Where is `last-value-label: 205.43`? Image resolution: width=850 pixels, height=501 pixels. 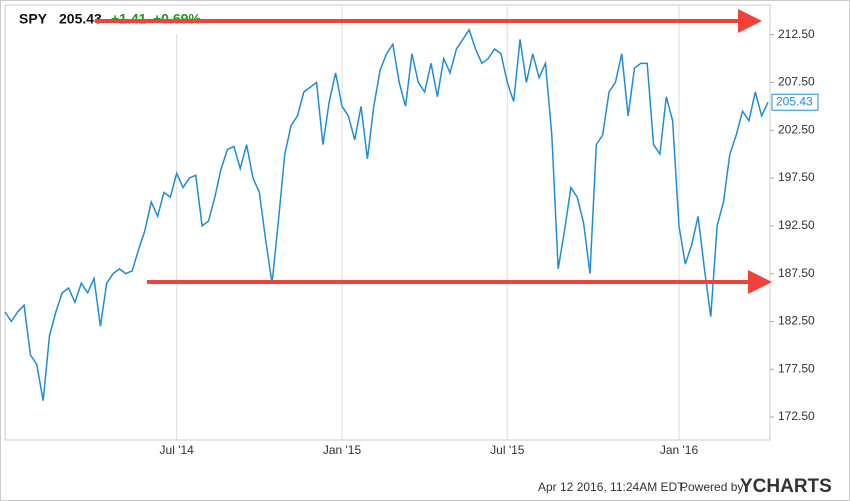 last-value-label: 205.43 is located at coordinates (794, 101).